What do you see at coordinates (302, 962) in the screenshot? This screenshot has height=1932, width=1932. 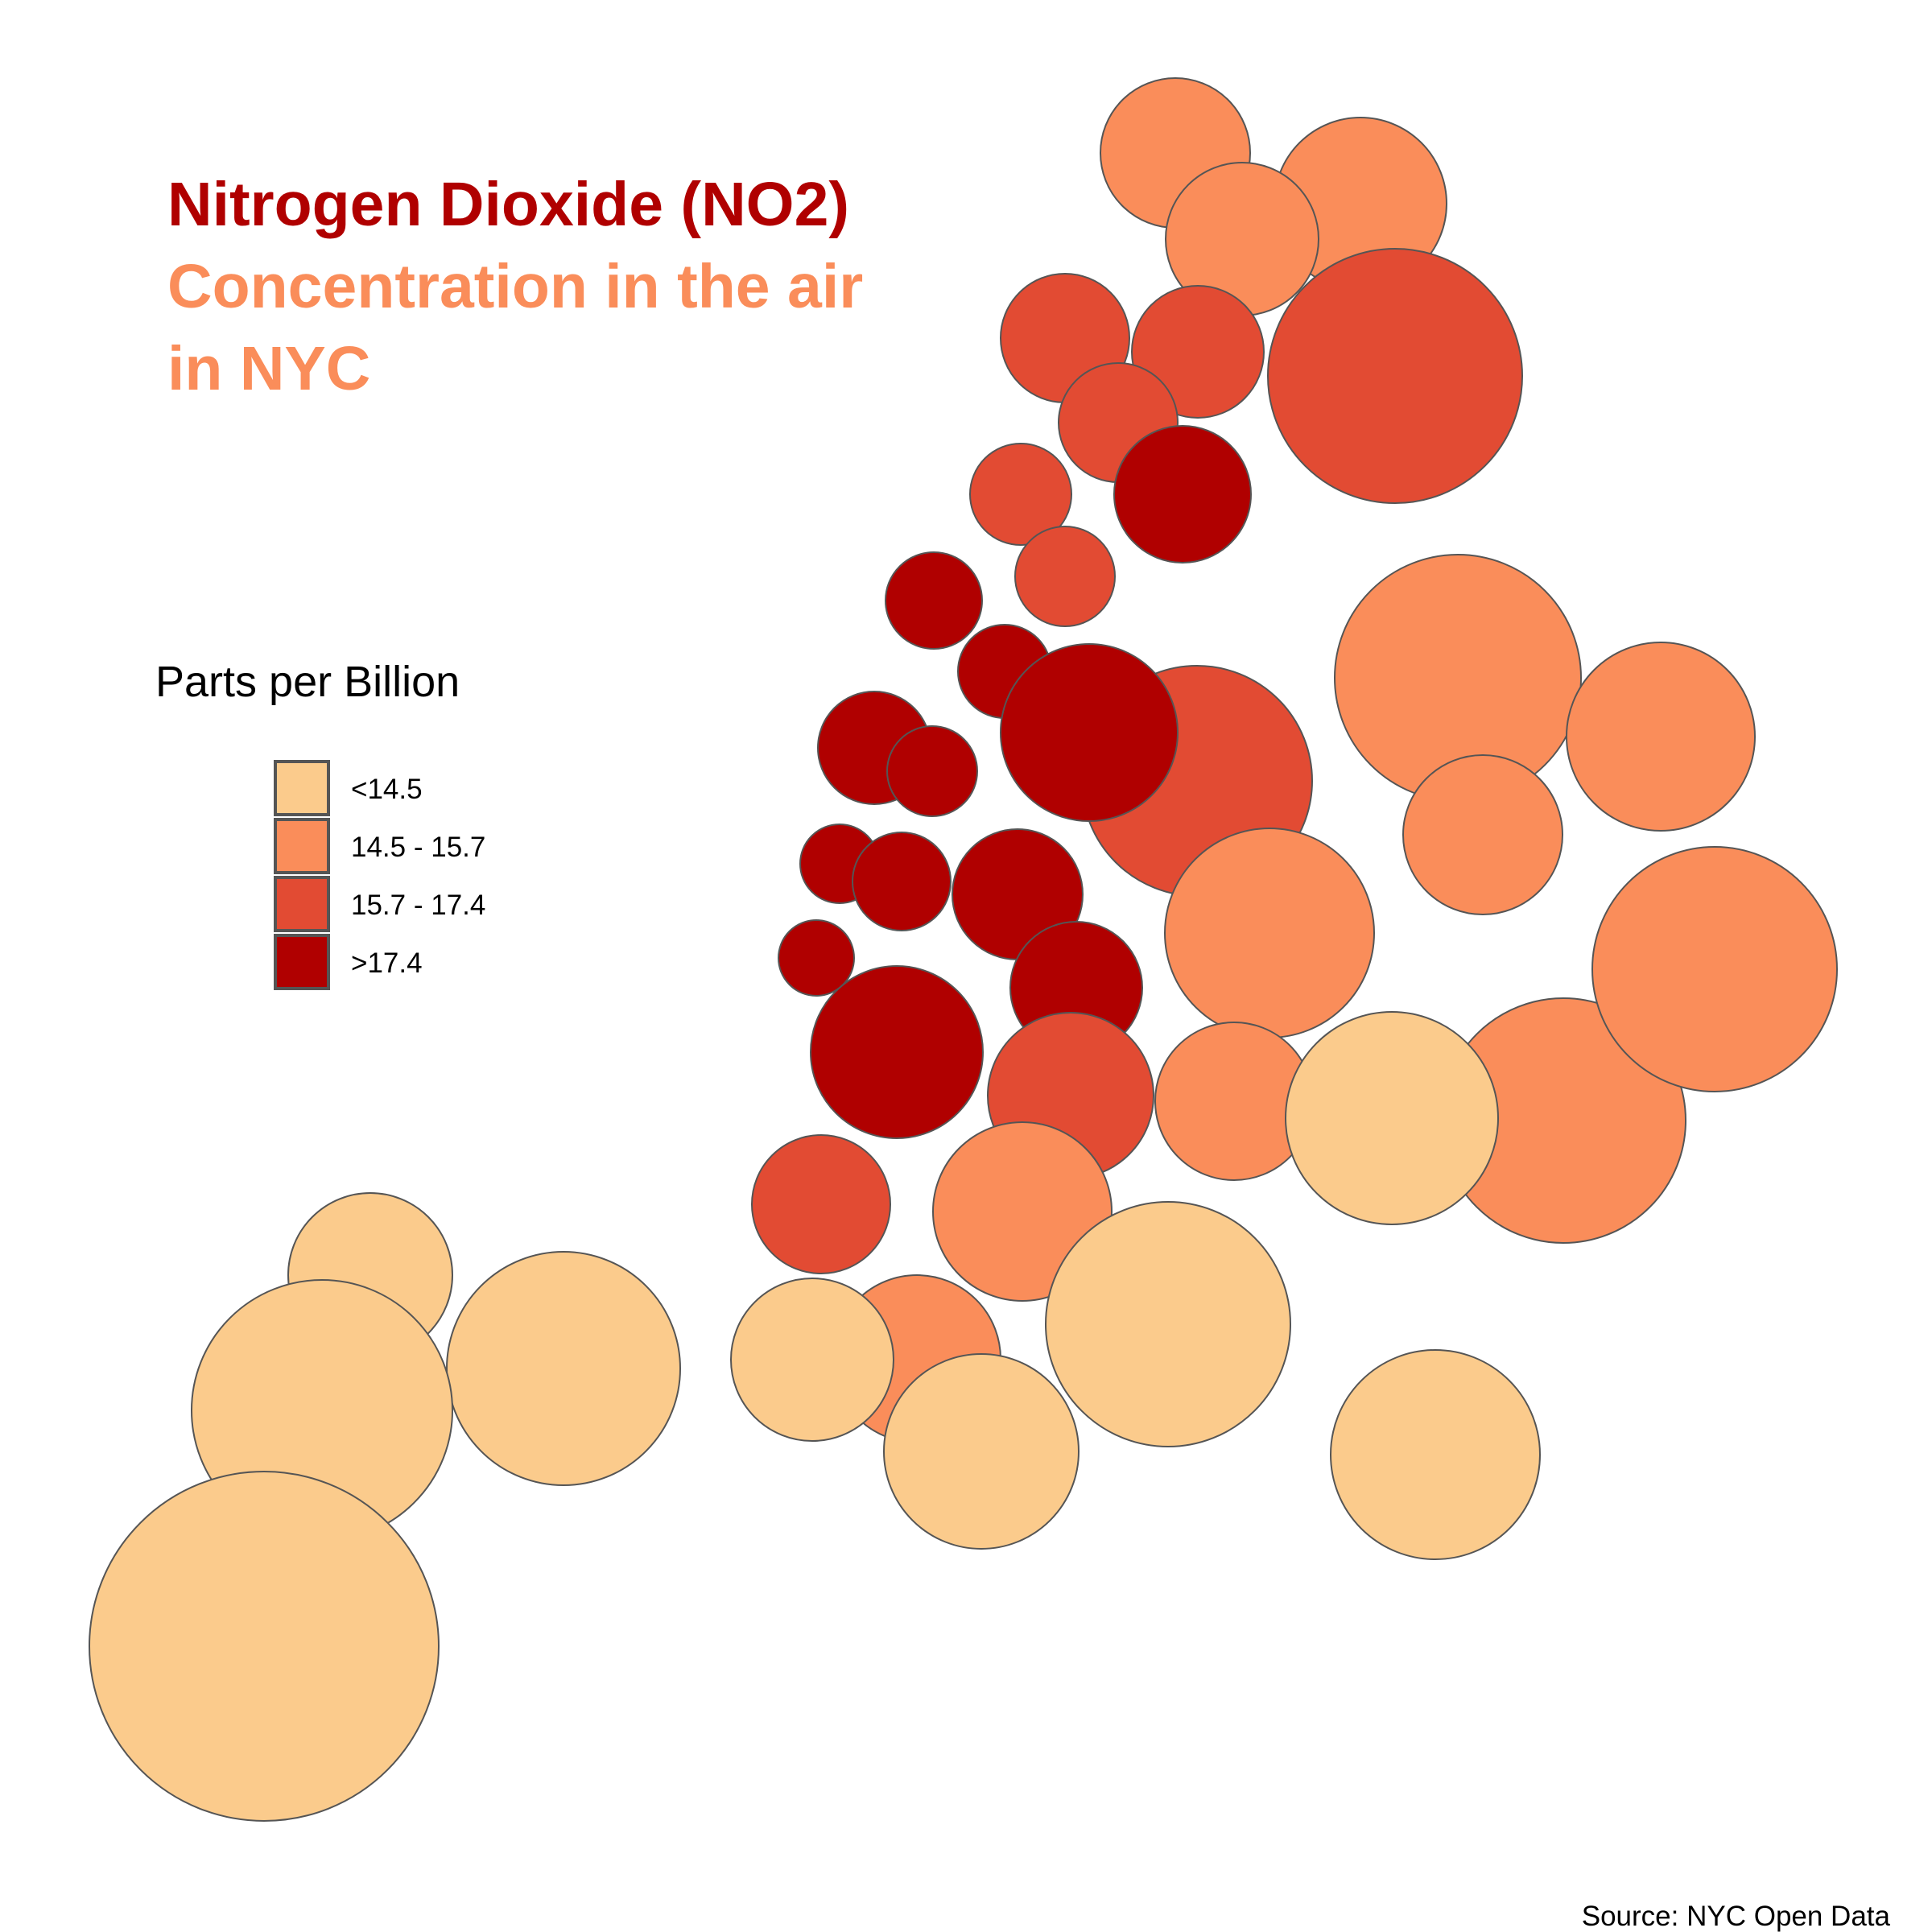 I see `legend-swatch-high` at bounding box center [302, 962].